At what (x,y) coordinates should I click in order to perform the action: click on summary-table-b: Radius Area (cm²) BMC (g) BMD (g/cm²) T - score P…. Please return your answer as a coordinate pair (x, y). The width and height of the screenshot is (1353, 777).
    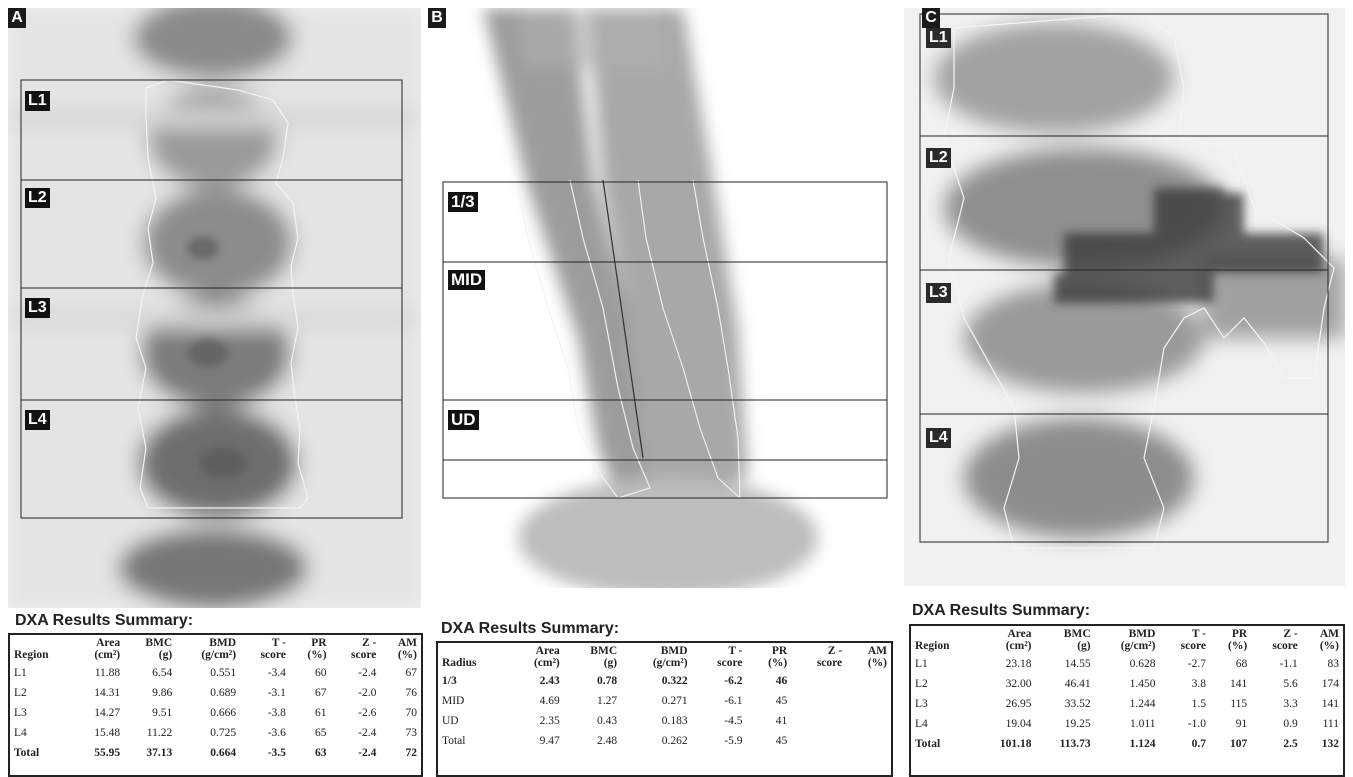
    Looking at the image, I should click on (664, 709).